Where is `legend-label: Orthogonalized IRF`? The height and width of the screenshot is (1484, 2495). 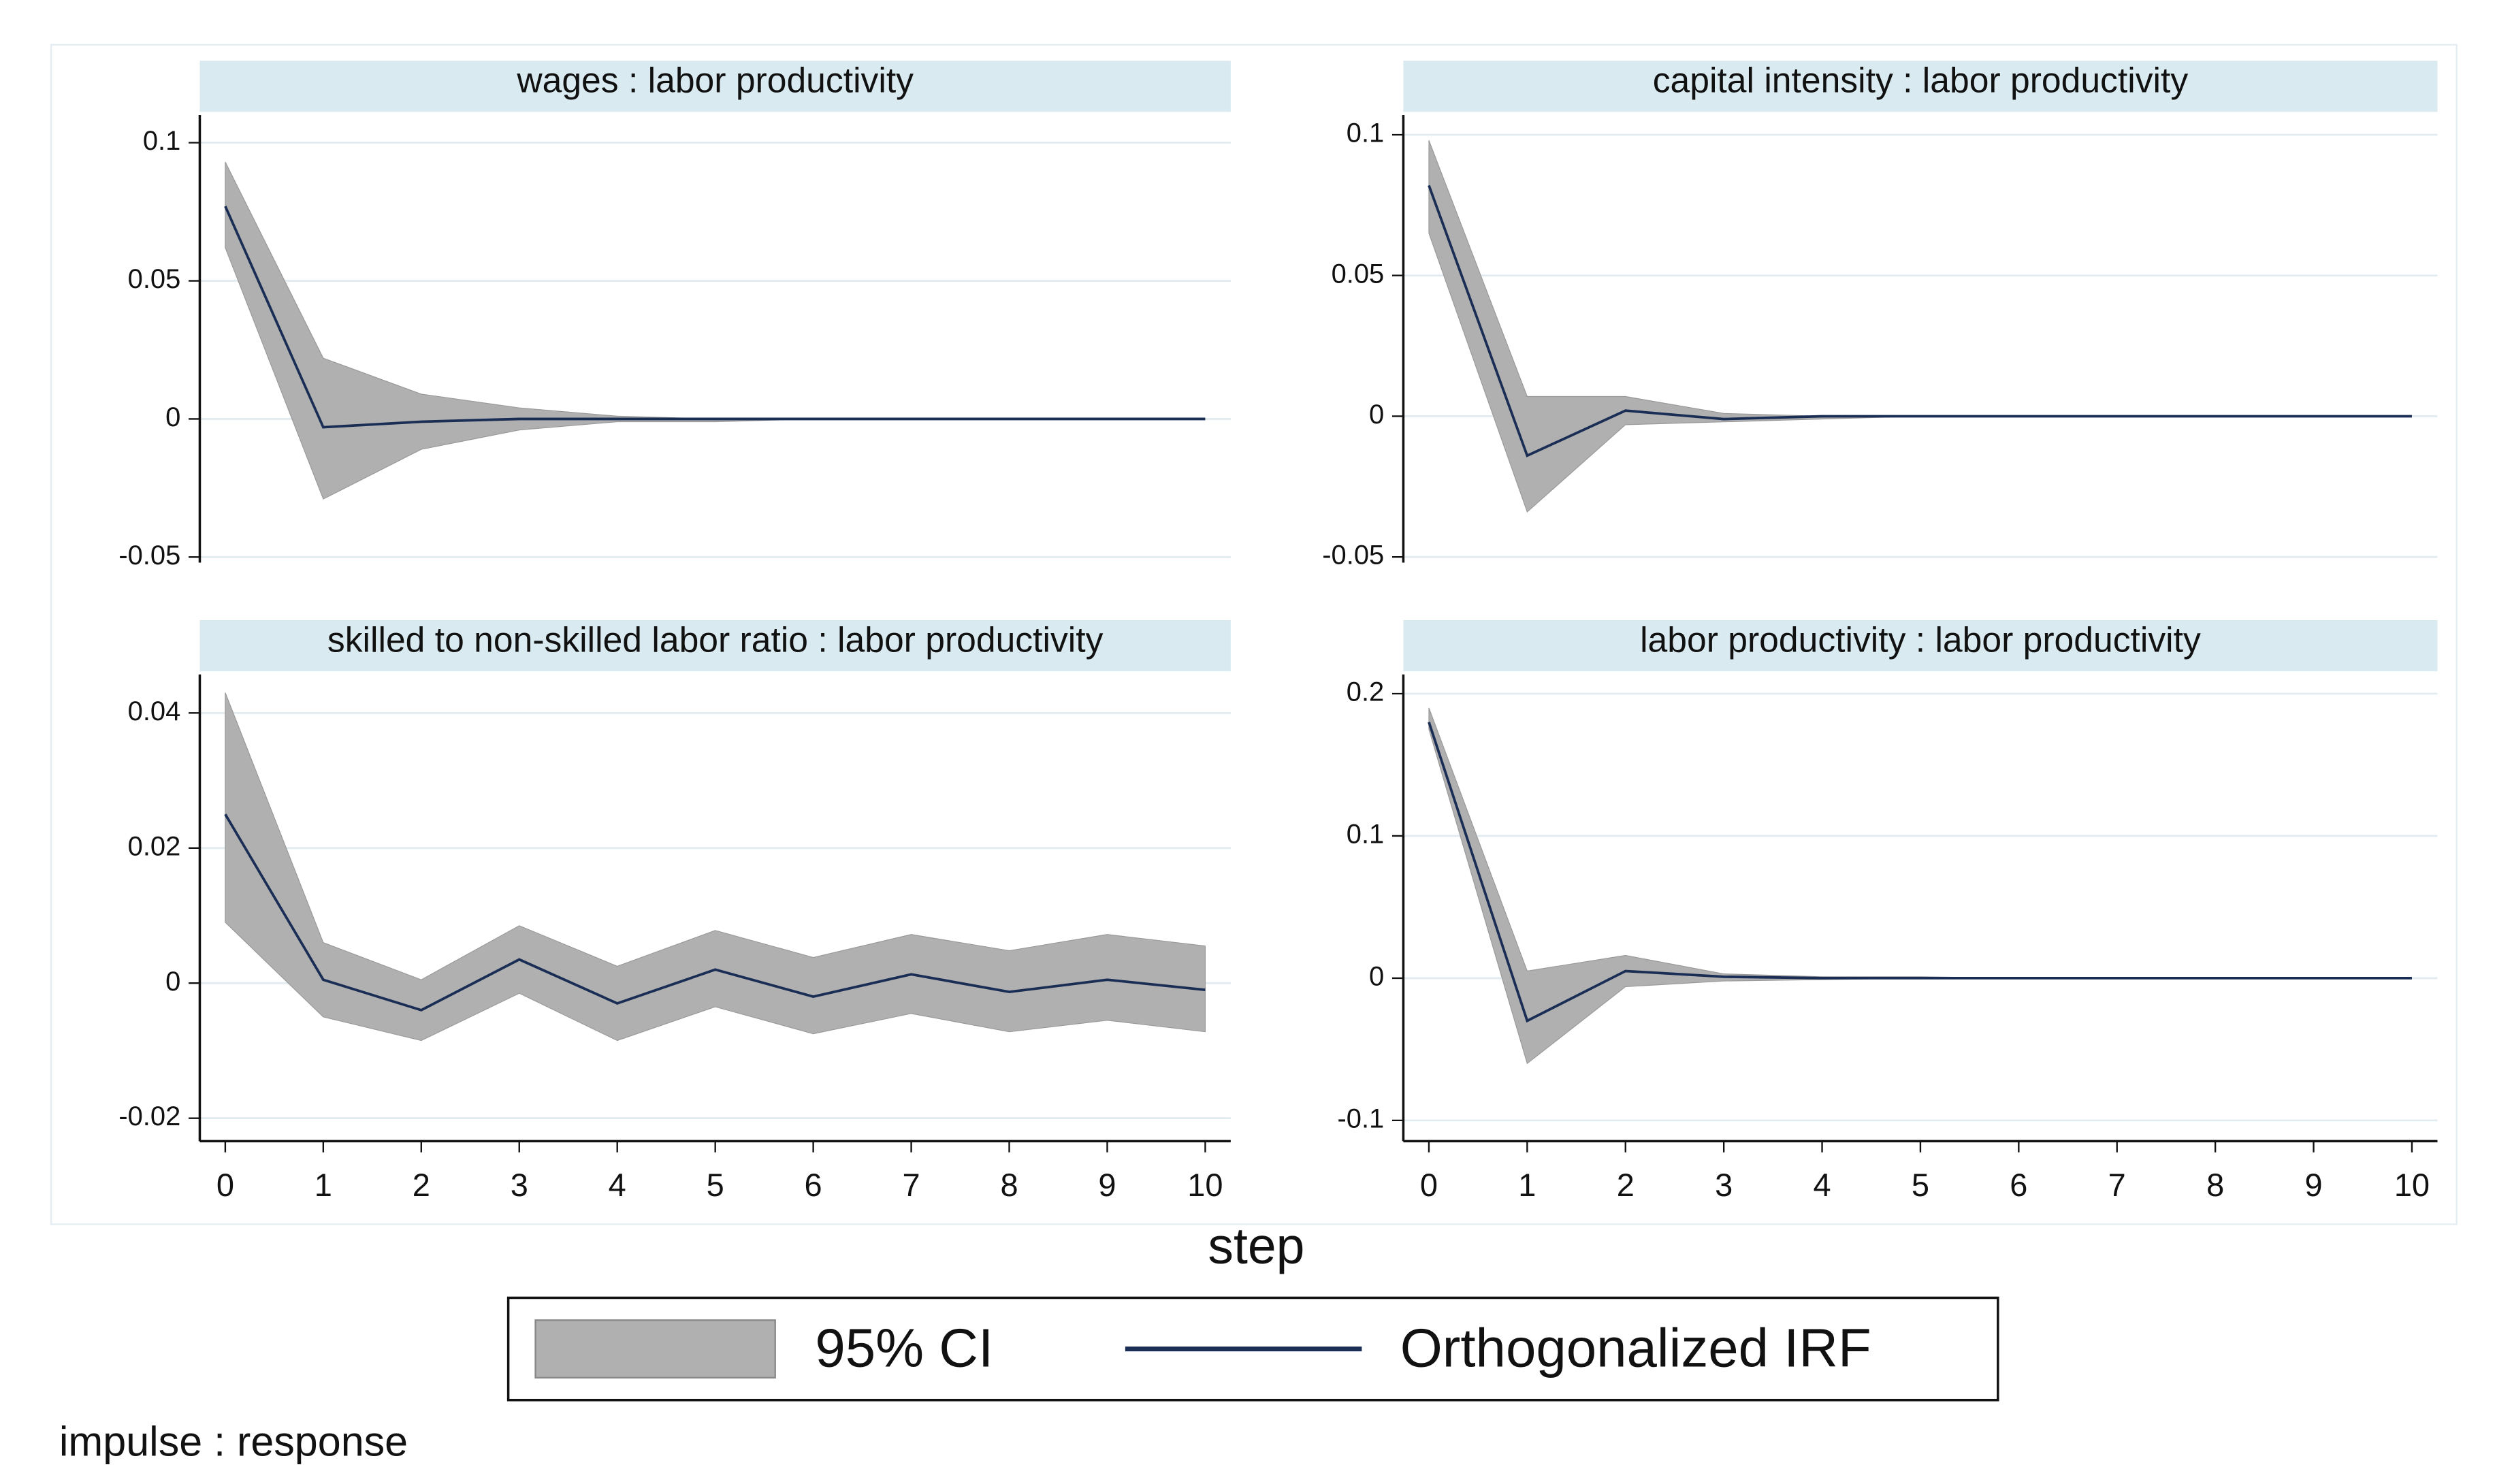 legend-label: Orthogonalized IRF is located at coordinates (1635, 1347).